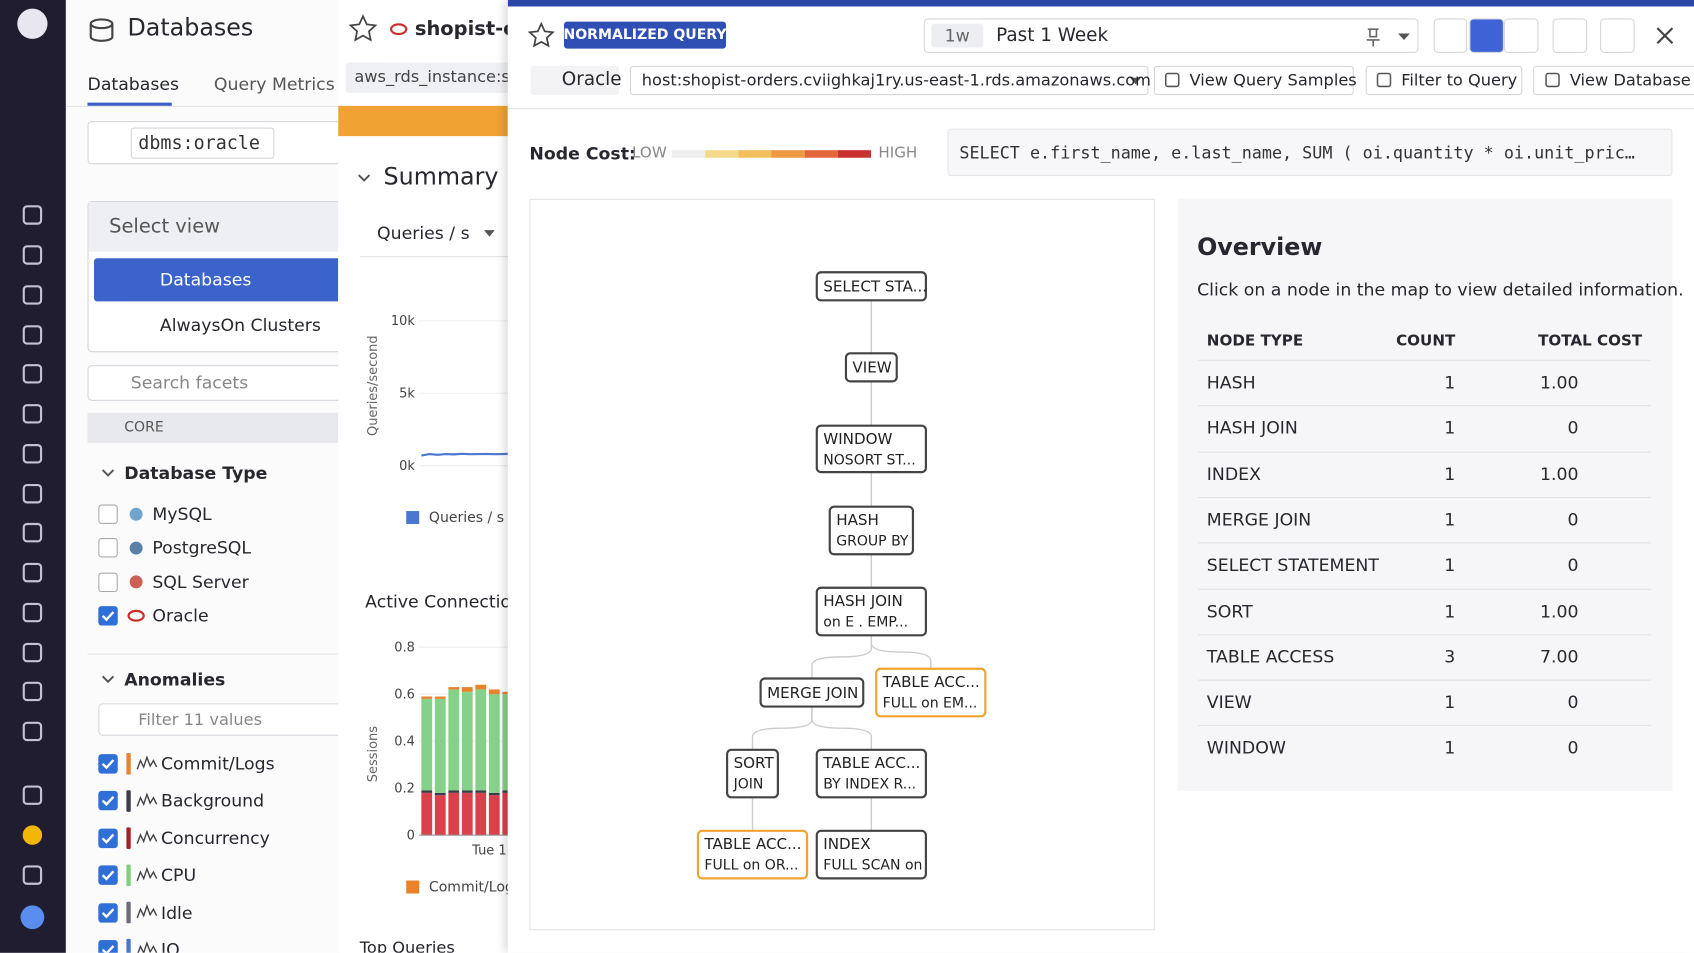 The width and height of the screenshot is (1694, 953). I want to click on node-type: SORT, so click(1229, 611).